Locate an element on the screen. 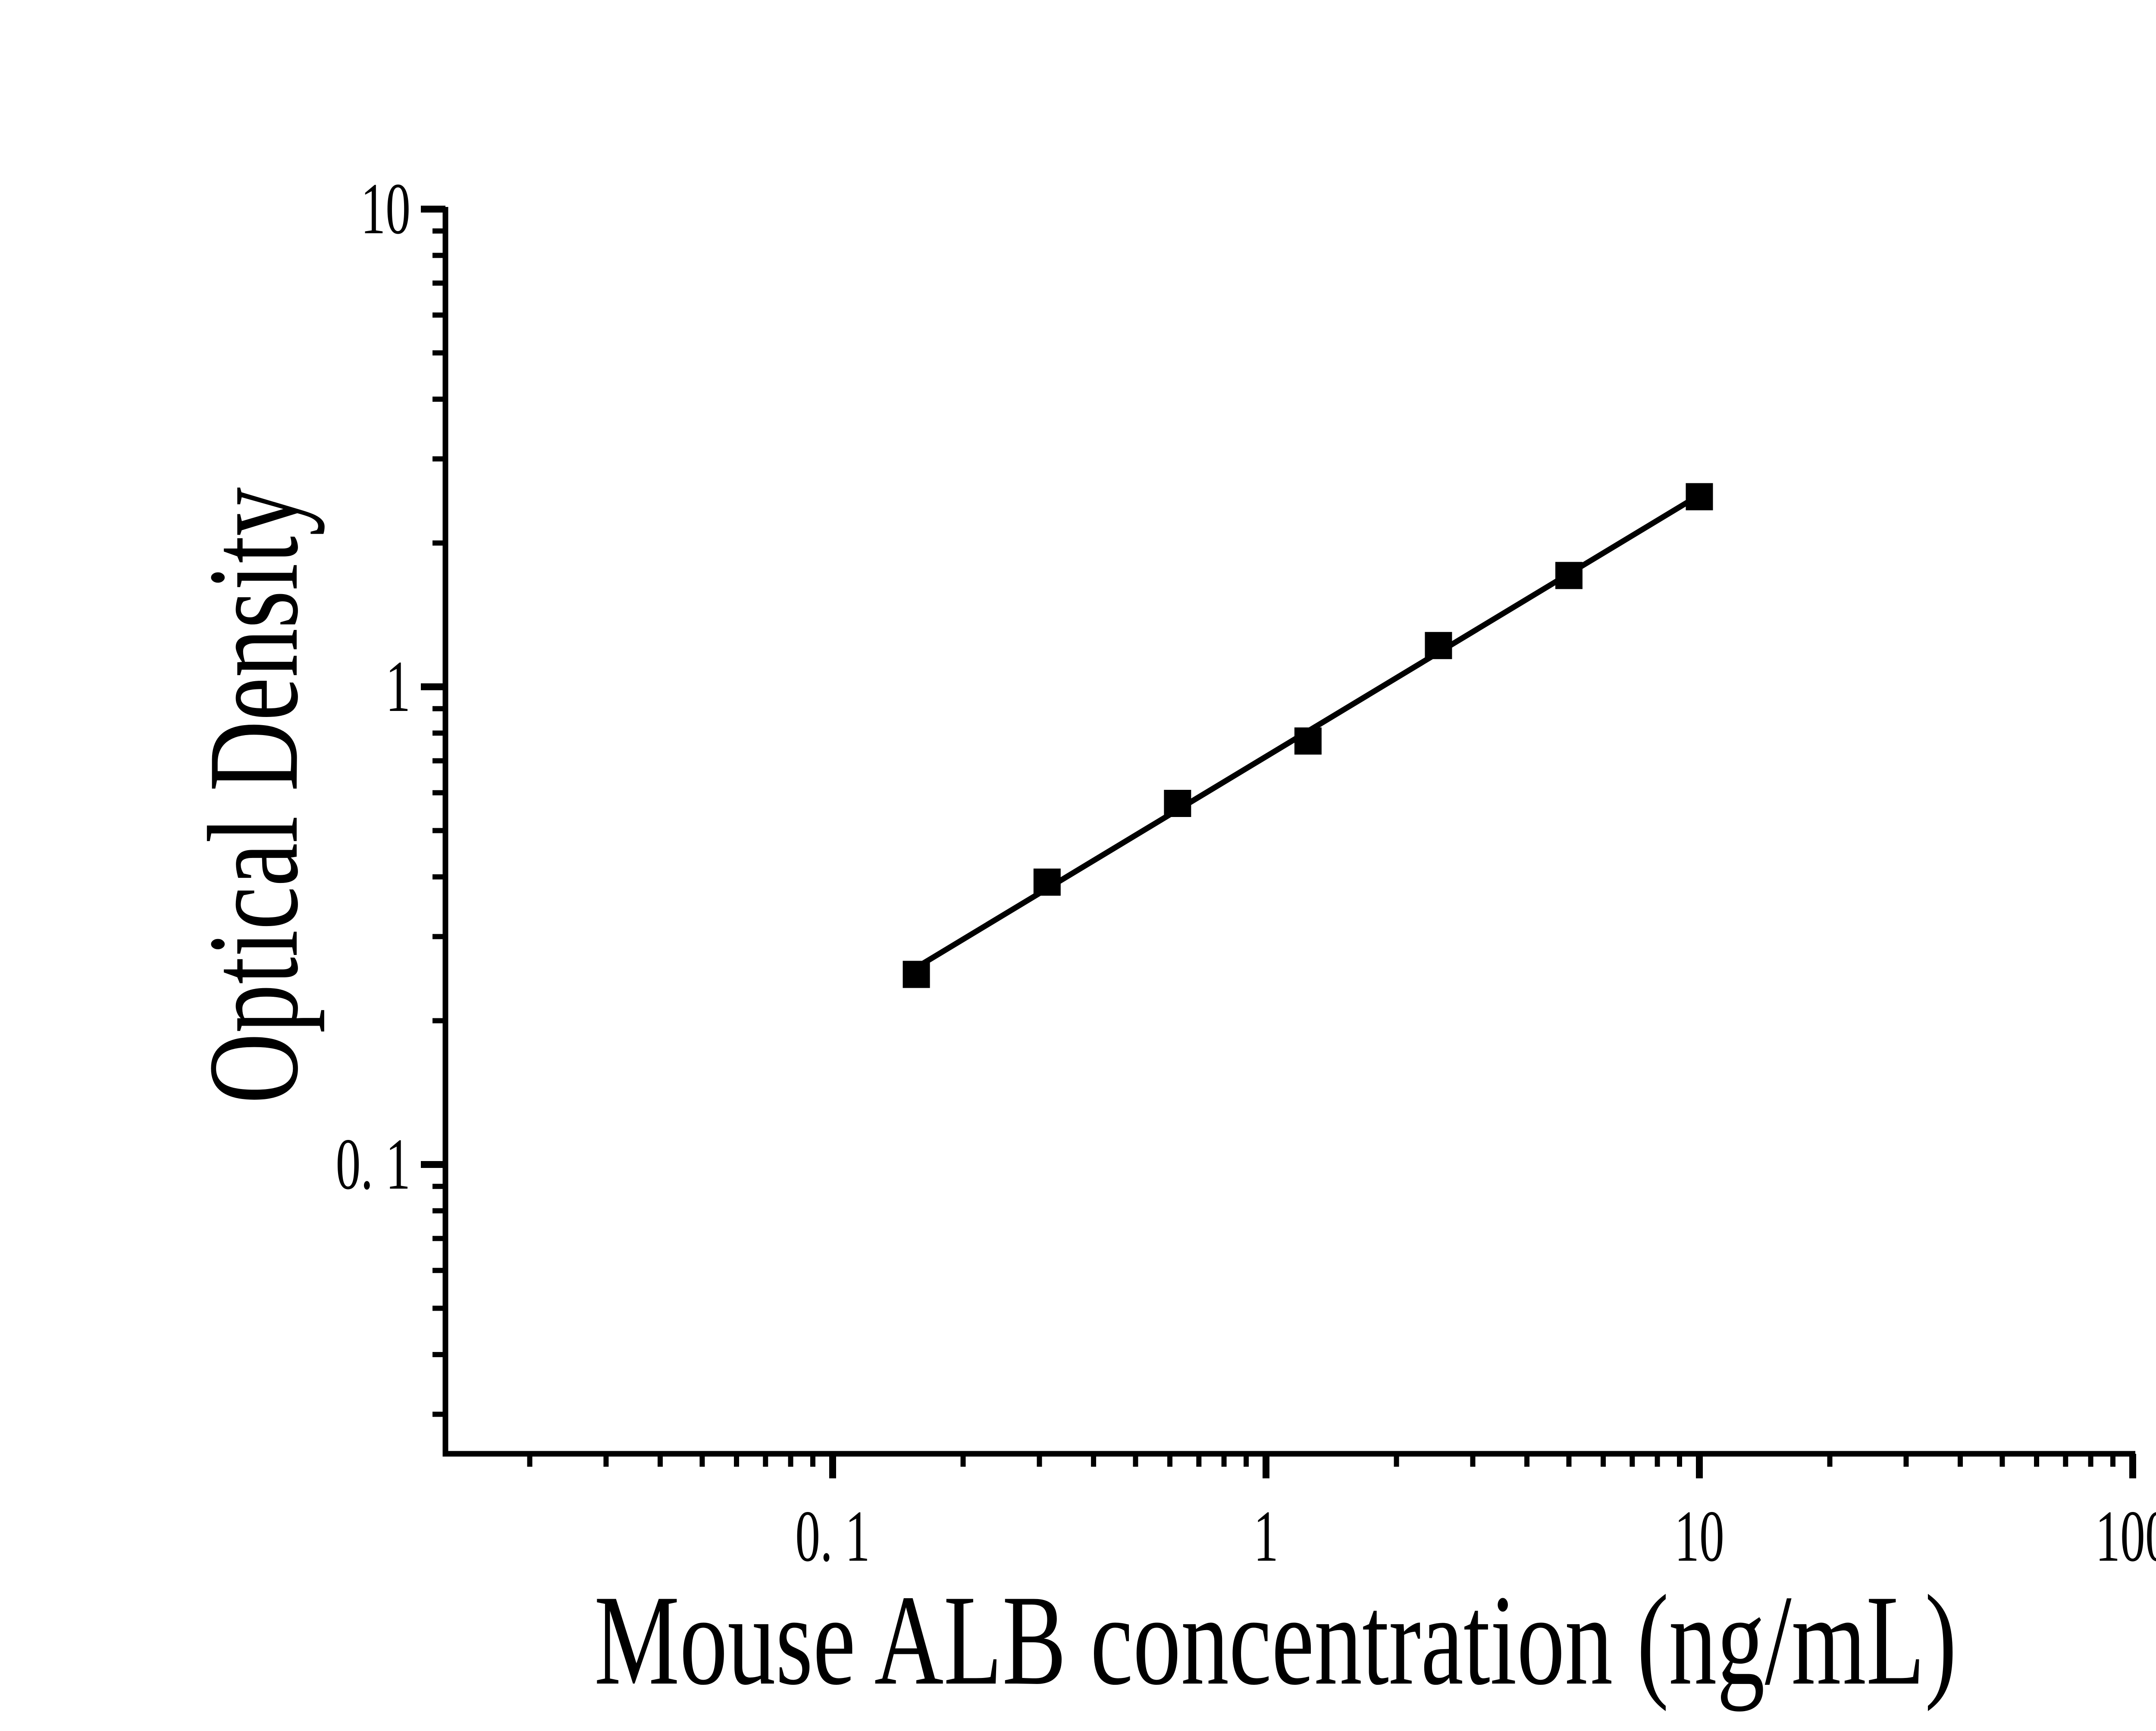 This screenshot has width=2156, height=1731. y-tick-labels: 10 1 0. 1 is located at coordinates (373, 686).